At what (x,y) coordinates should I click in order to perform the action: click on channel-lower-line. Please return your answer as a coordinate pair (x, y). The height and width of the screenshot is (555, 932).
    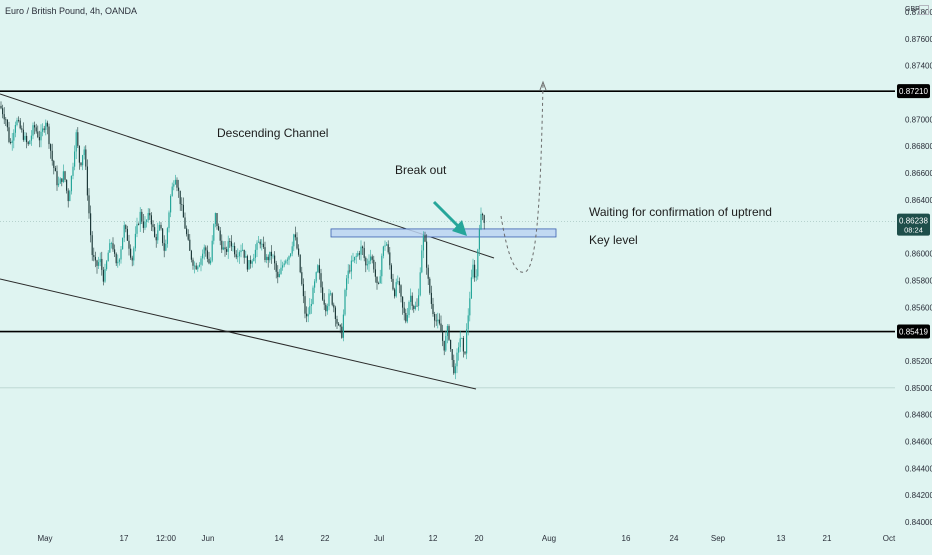
    Looking at the image, I should click on (238, 334).